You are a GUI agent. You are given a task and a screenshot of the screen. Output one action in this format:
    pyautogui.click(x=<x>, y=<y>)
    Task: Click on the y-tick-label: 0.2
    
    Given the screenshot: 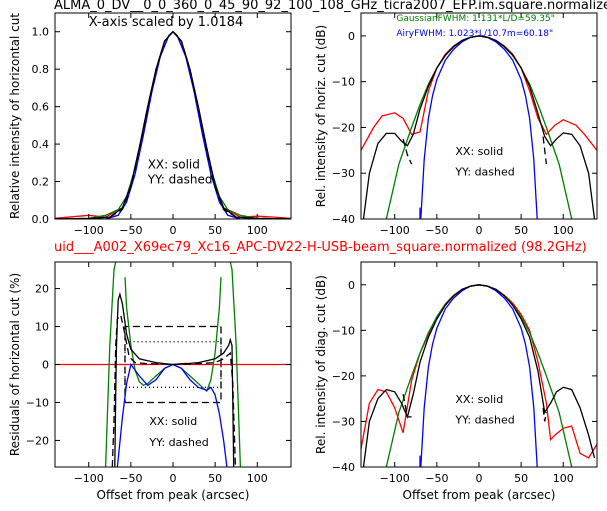 What is the action you would take?
    pyautogui.click(x=41, y=182)
    